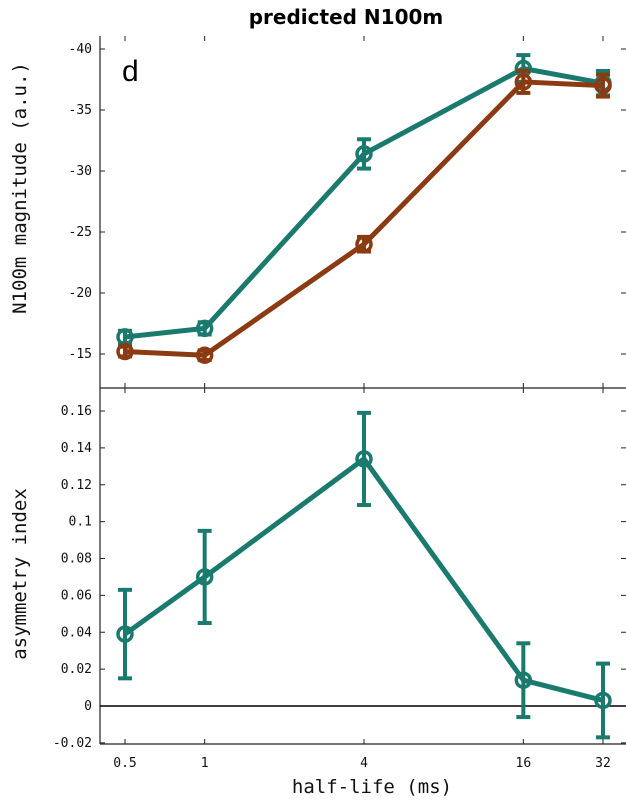  Describe the element at coordinates (76, 485) in the screenshot. I see `y-tick-label: 0.12` at that location.